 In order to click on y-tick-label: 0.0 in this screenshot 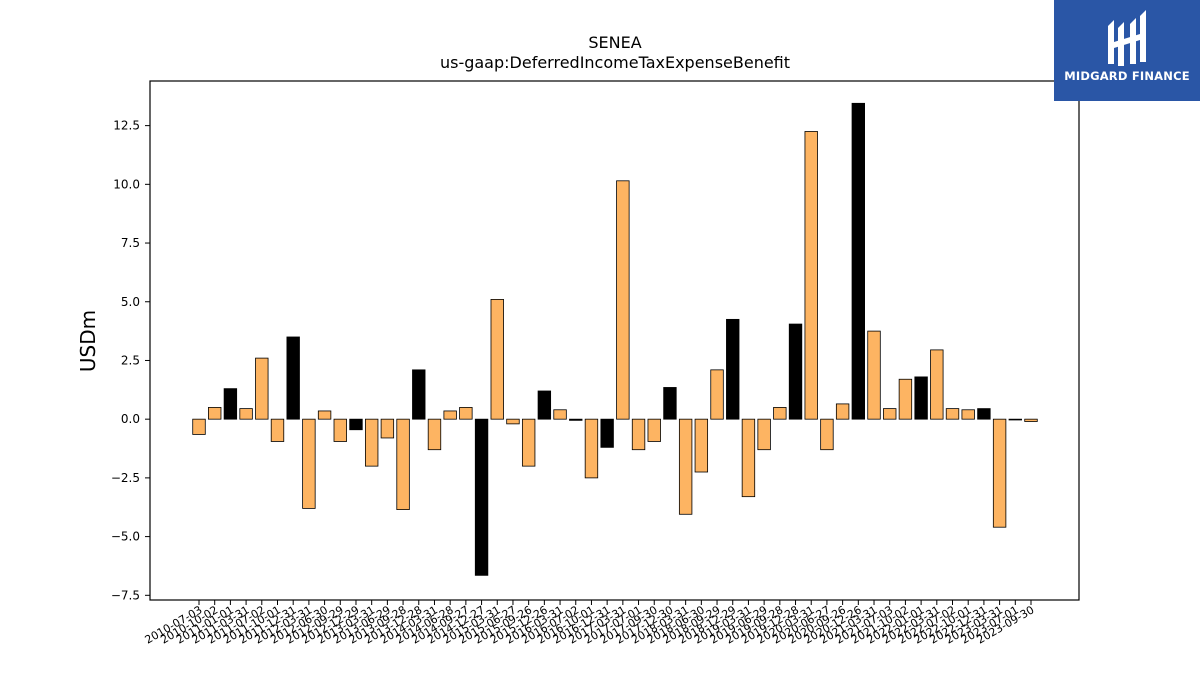, I will do `click(130, 419)`.